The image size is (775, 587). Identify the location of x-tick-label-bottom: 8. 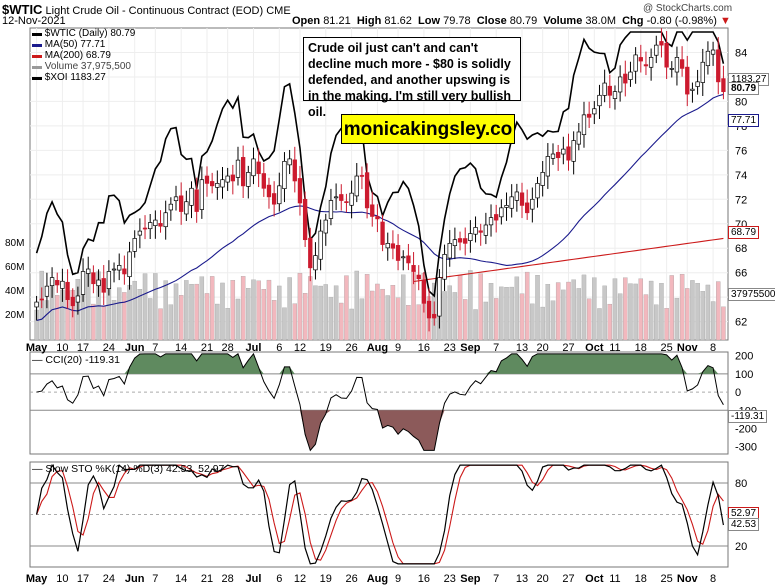
(713, 579).